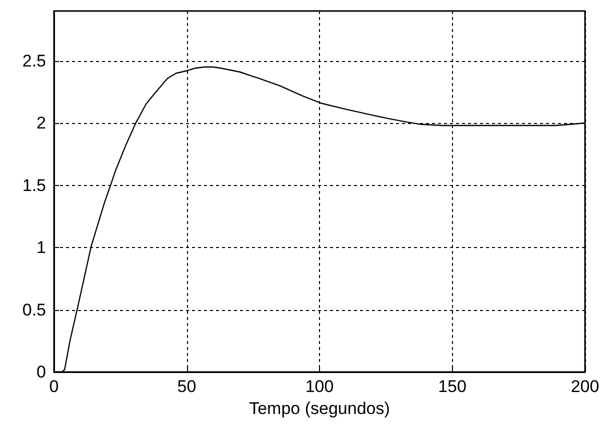 This screenshot has height=425, width=603. Describe the element at coordinates (585, 386) in the screenshot. I see `x-tick-label: 200` at that location.